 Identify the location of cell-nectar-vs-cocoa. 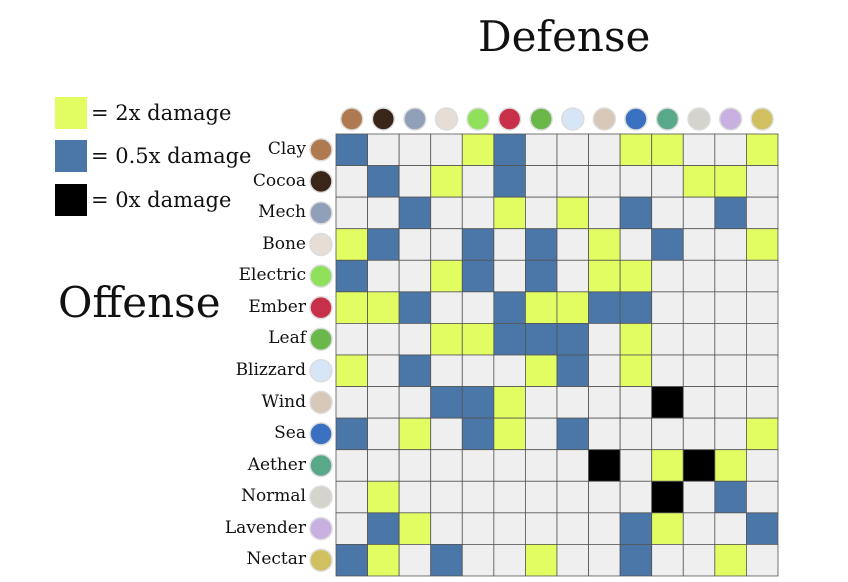
(383, 560).